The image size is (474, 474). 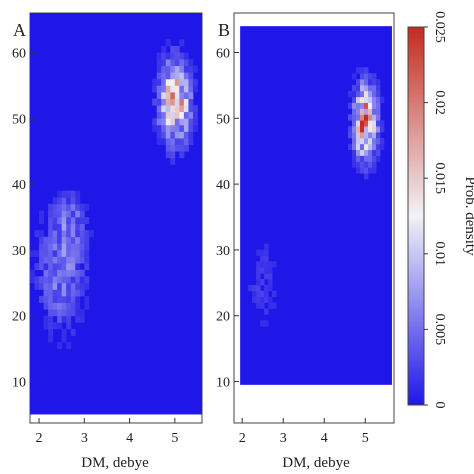 What do you see at coordinates (439, 405) in the screenshot?
I see `colorbar-tick-label: 0` at bounding box center [439, 405].